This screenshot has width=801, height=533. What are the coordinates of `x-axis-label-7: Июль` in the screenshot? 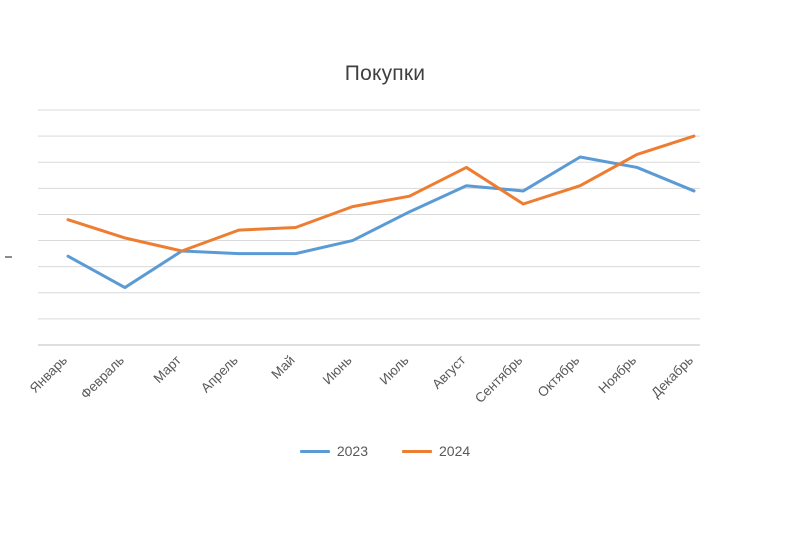 It's located at (394, 370).